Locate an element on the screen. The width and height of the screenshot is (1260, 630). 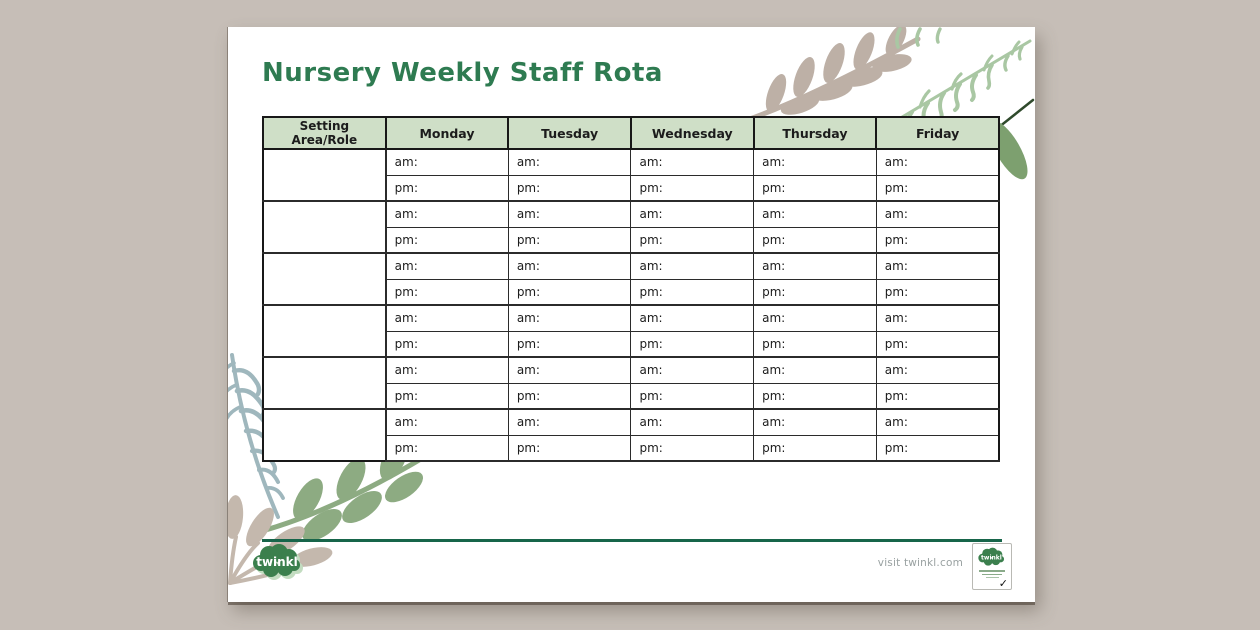
day-header-monday: Monday is located at coordinates (447, 133).